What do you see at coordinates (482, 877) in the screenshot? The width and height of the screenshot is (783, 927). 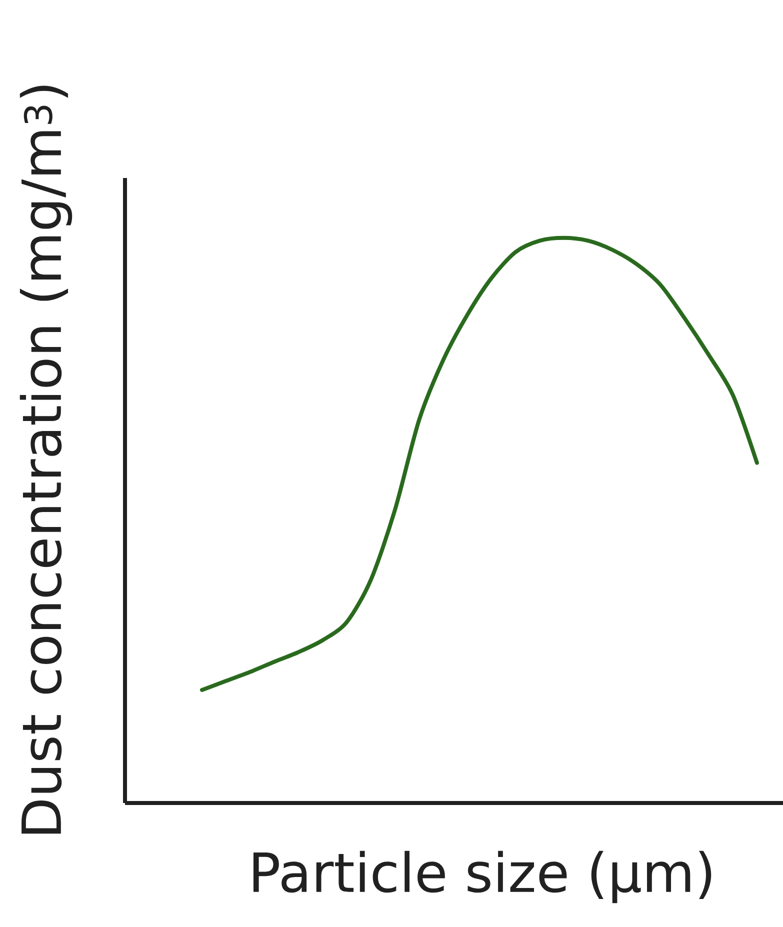 I see `x-axis-title: Particle size (μm)` at bounding box center [482, 877].